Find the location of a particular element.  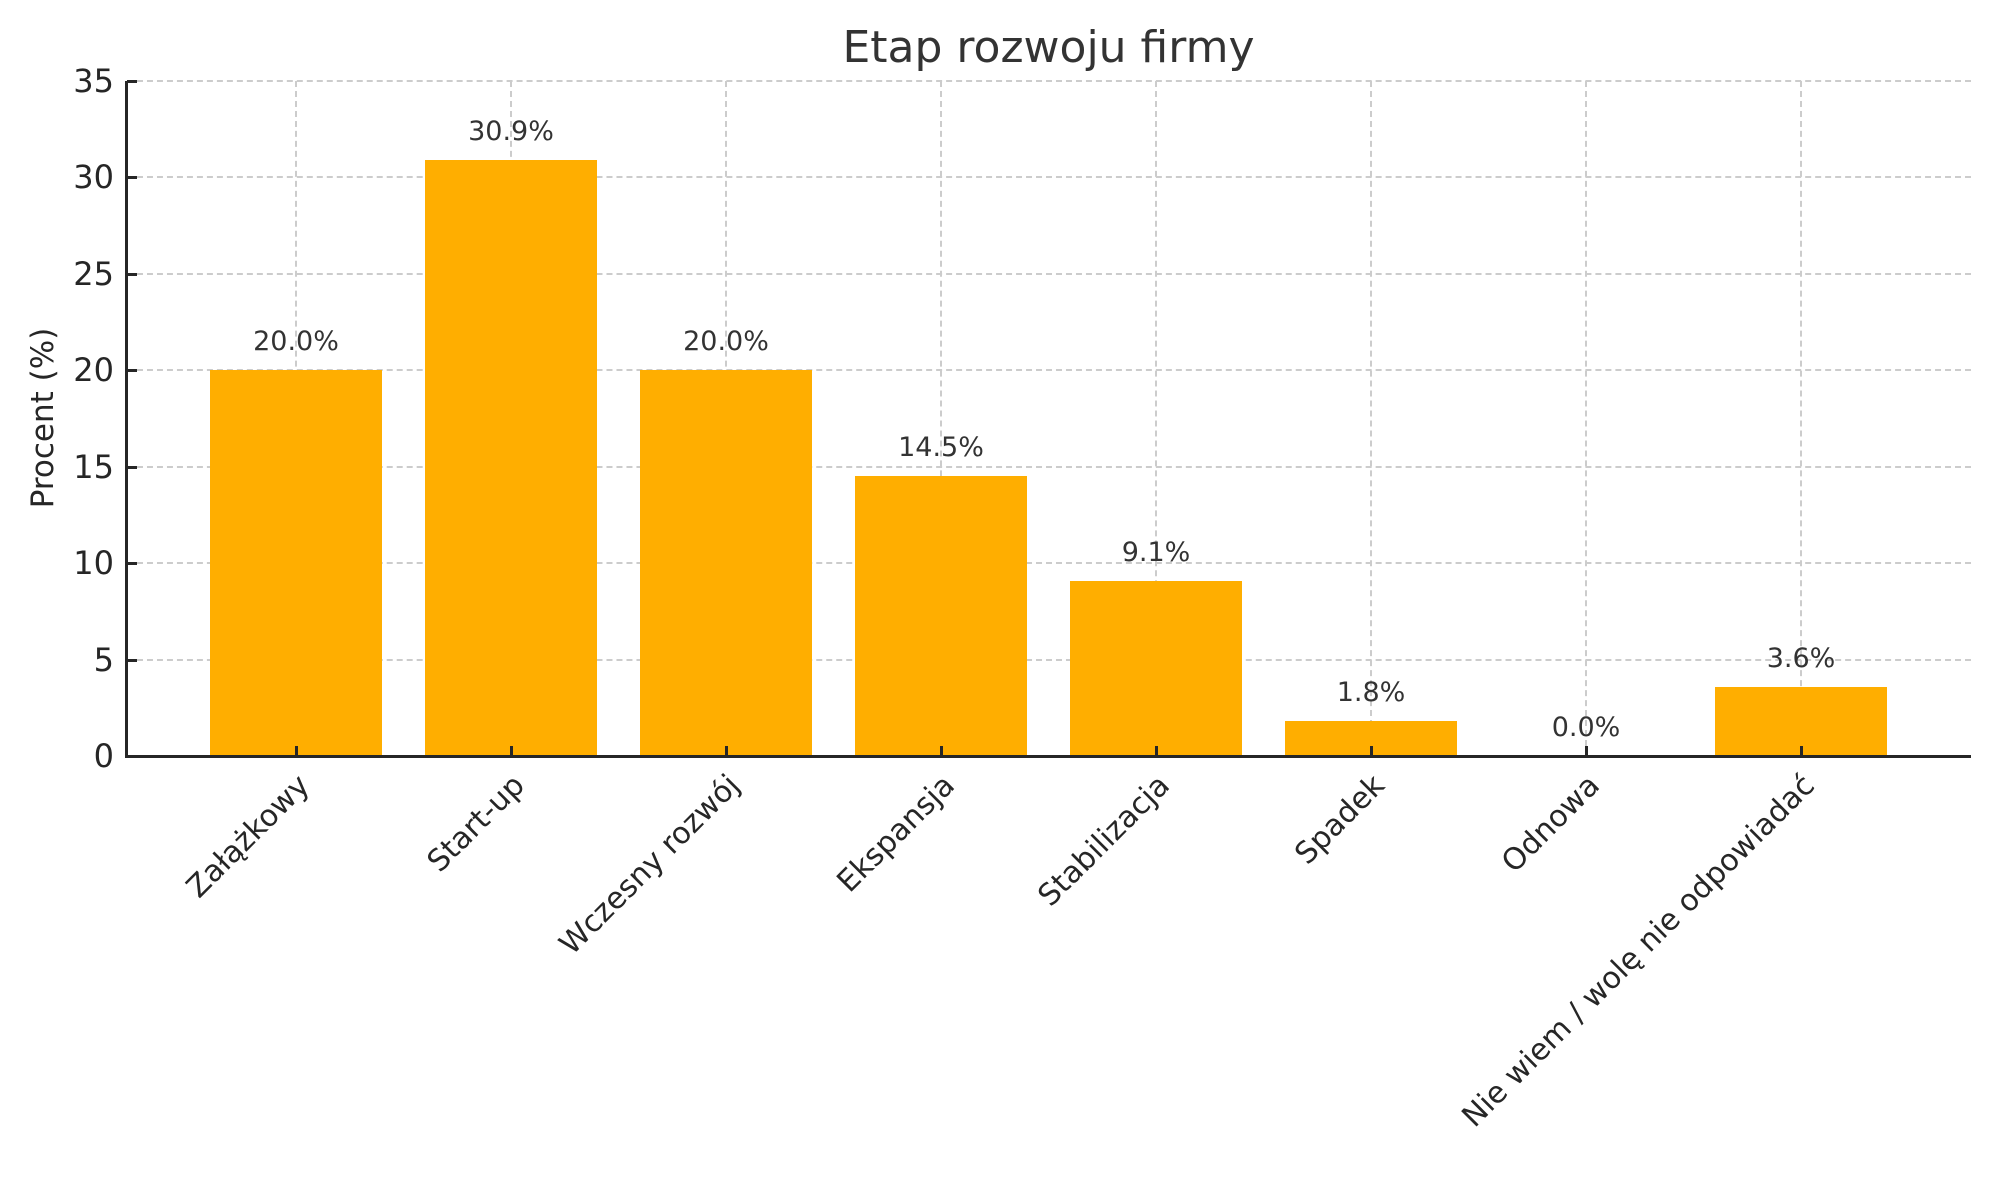

bar-value-label: 14.5% is located at coordinates (941, 448).